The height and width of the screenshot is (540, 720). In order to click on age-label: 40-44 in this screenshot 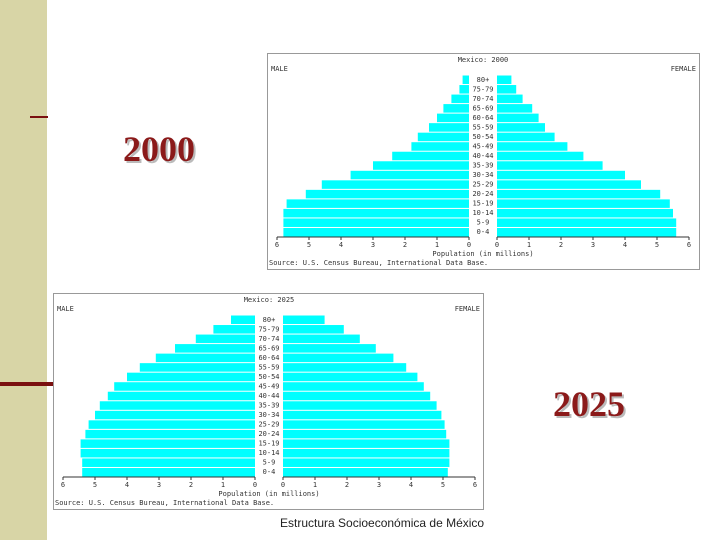, I will do `click(268, 396)`.